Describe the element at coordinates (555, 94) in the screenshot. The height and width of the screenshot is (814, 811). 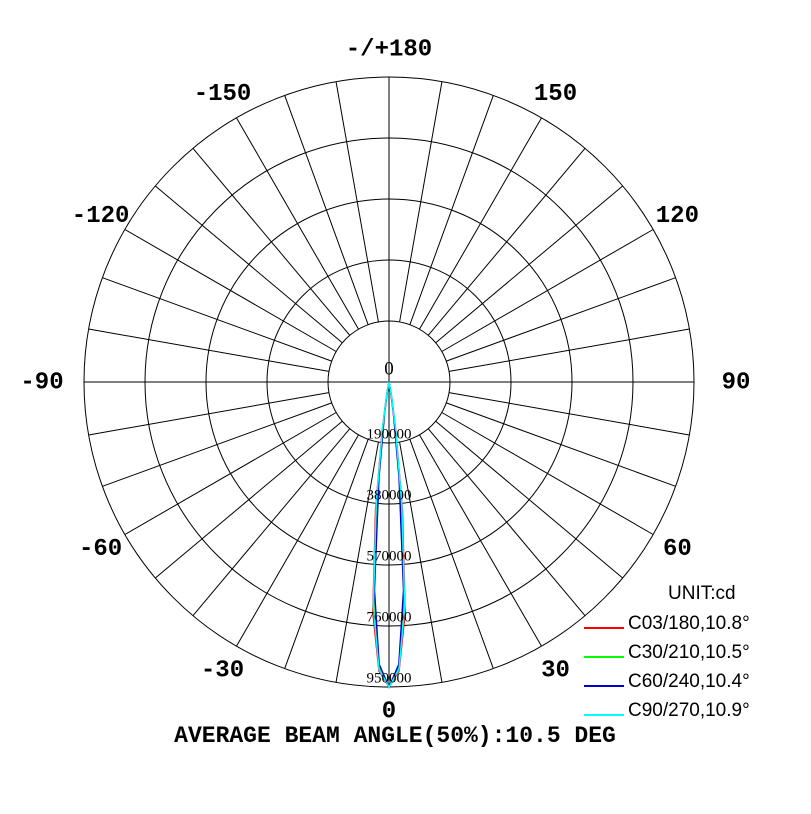
I see `angle-label: 150` at that location.